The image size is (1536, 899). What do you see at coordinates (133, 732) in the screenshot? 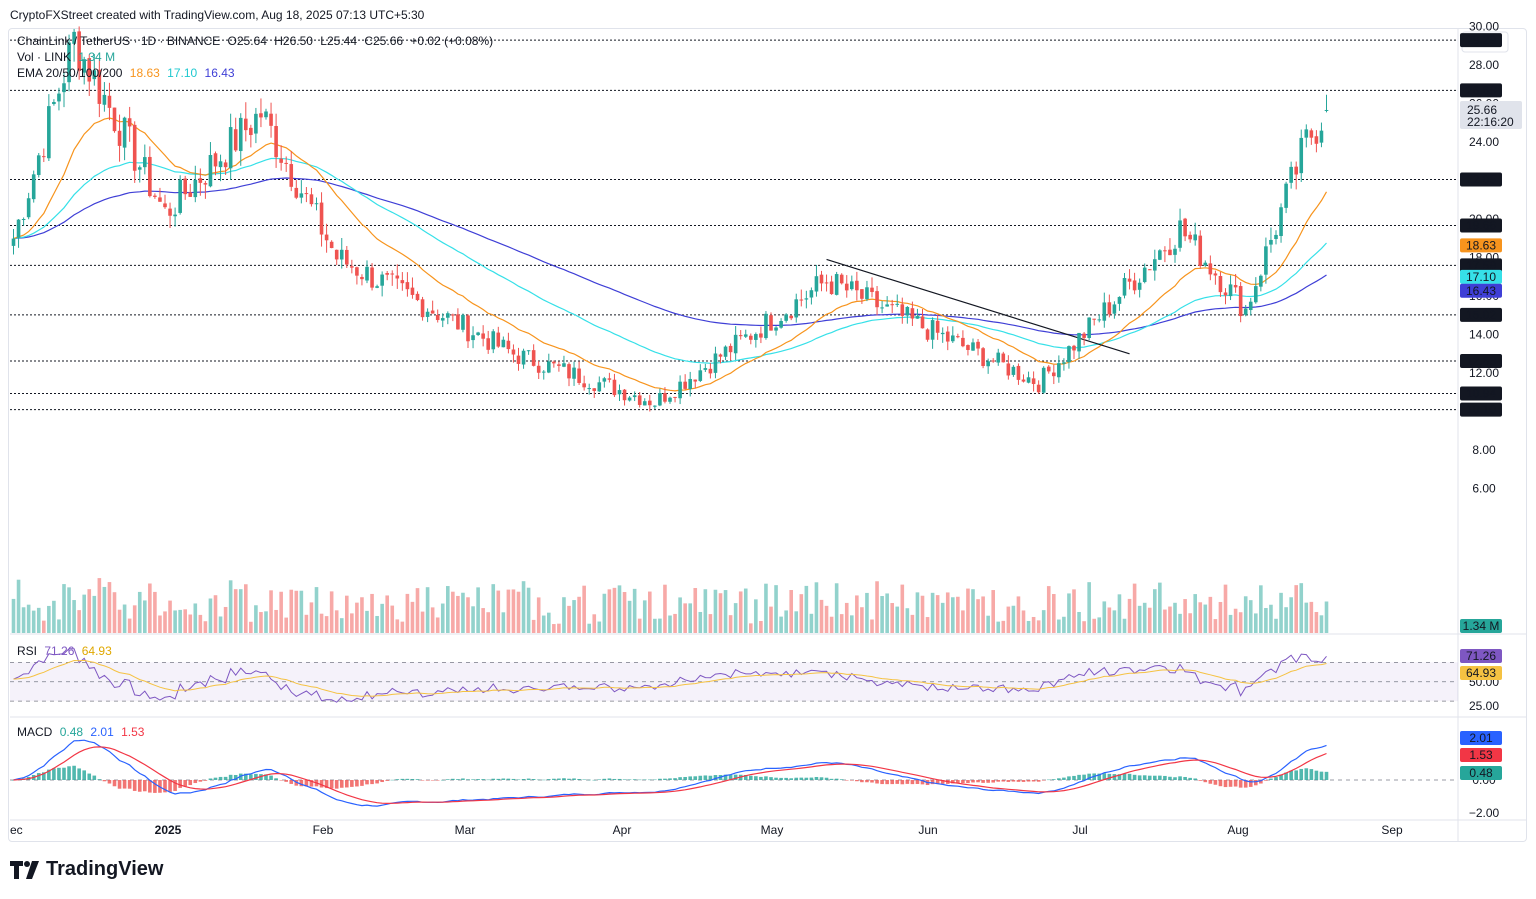
I see `macd-signal-value: 1.53` at bounding box center [133, 732].